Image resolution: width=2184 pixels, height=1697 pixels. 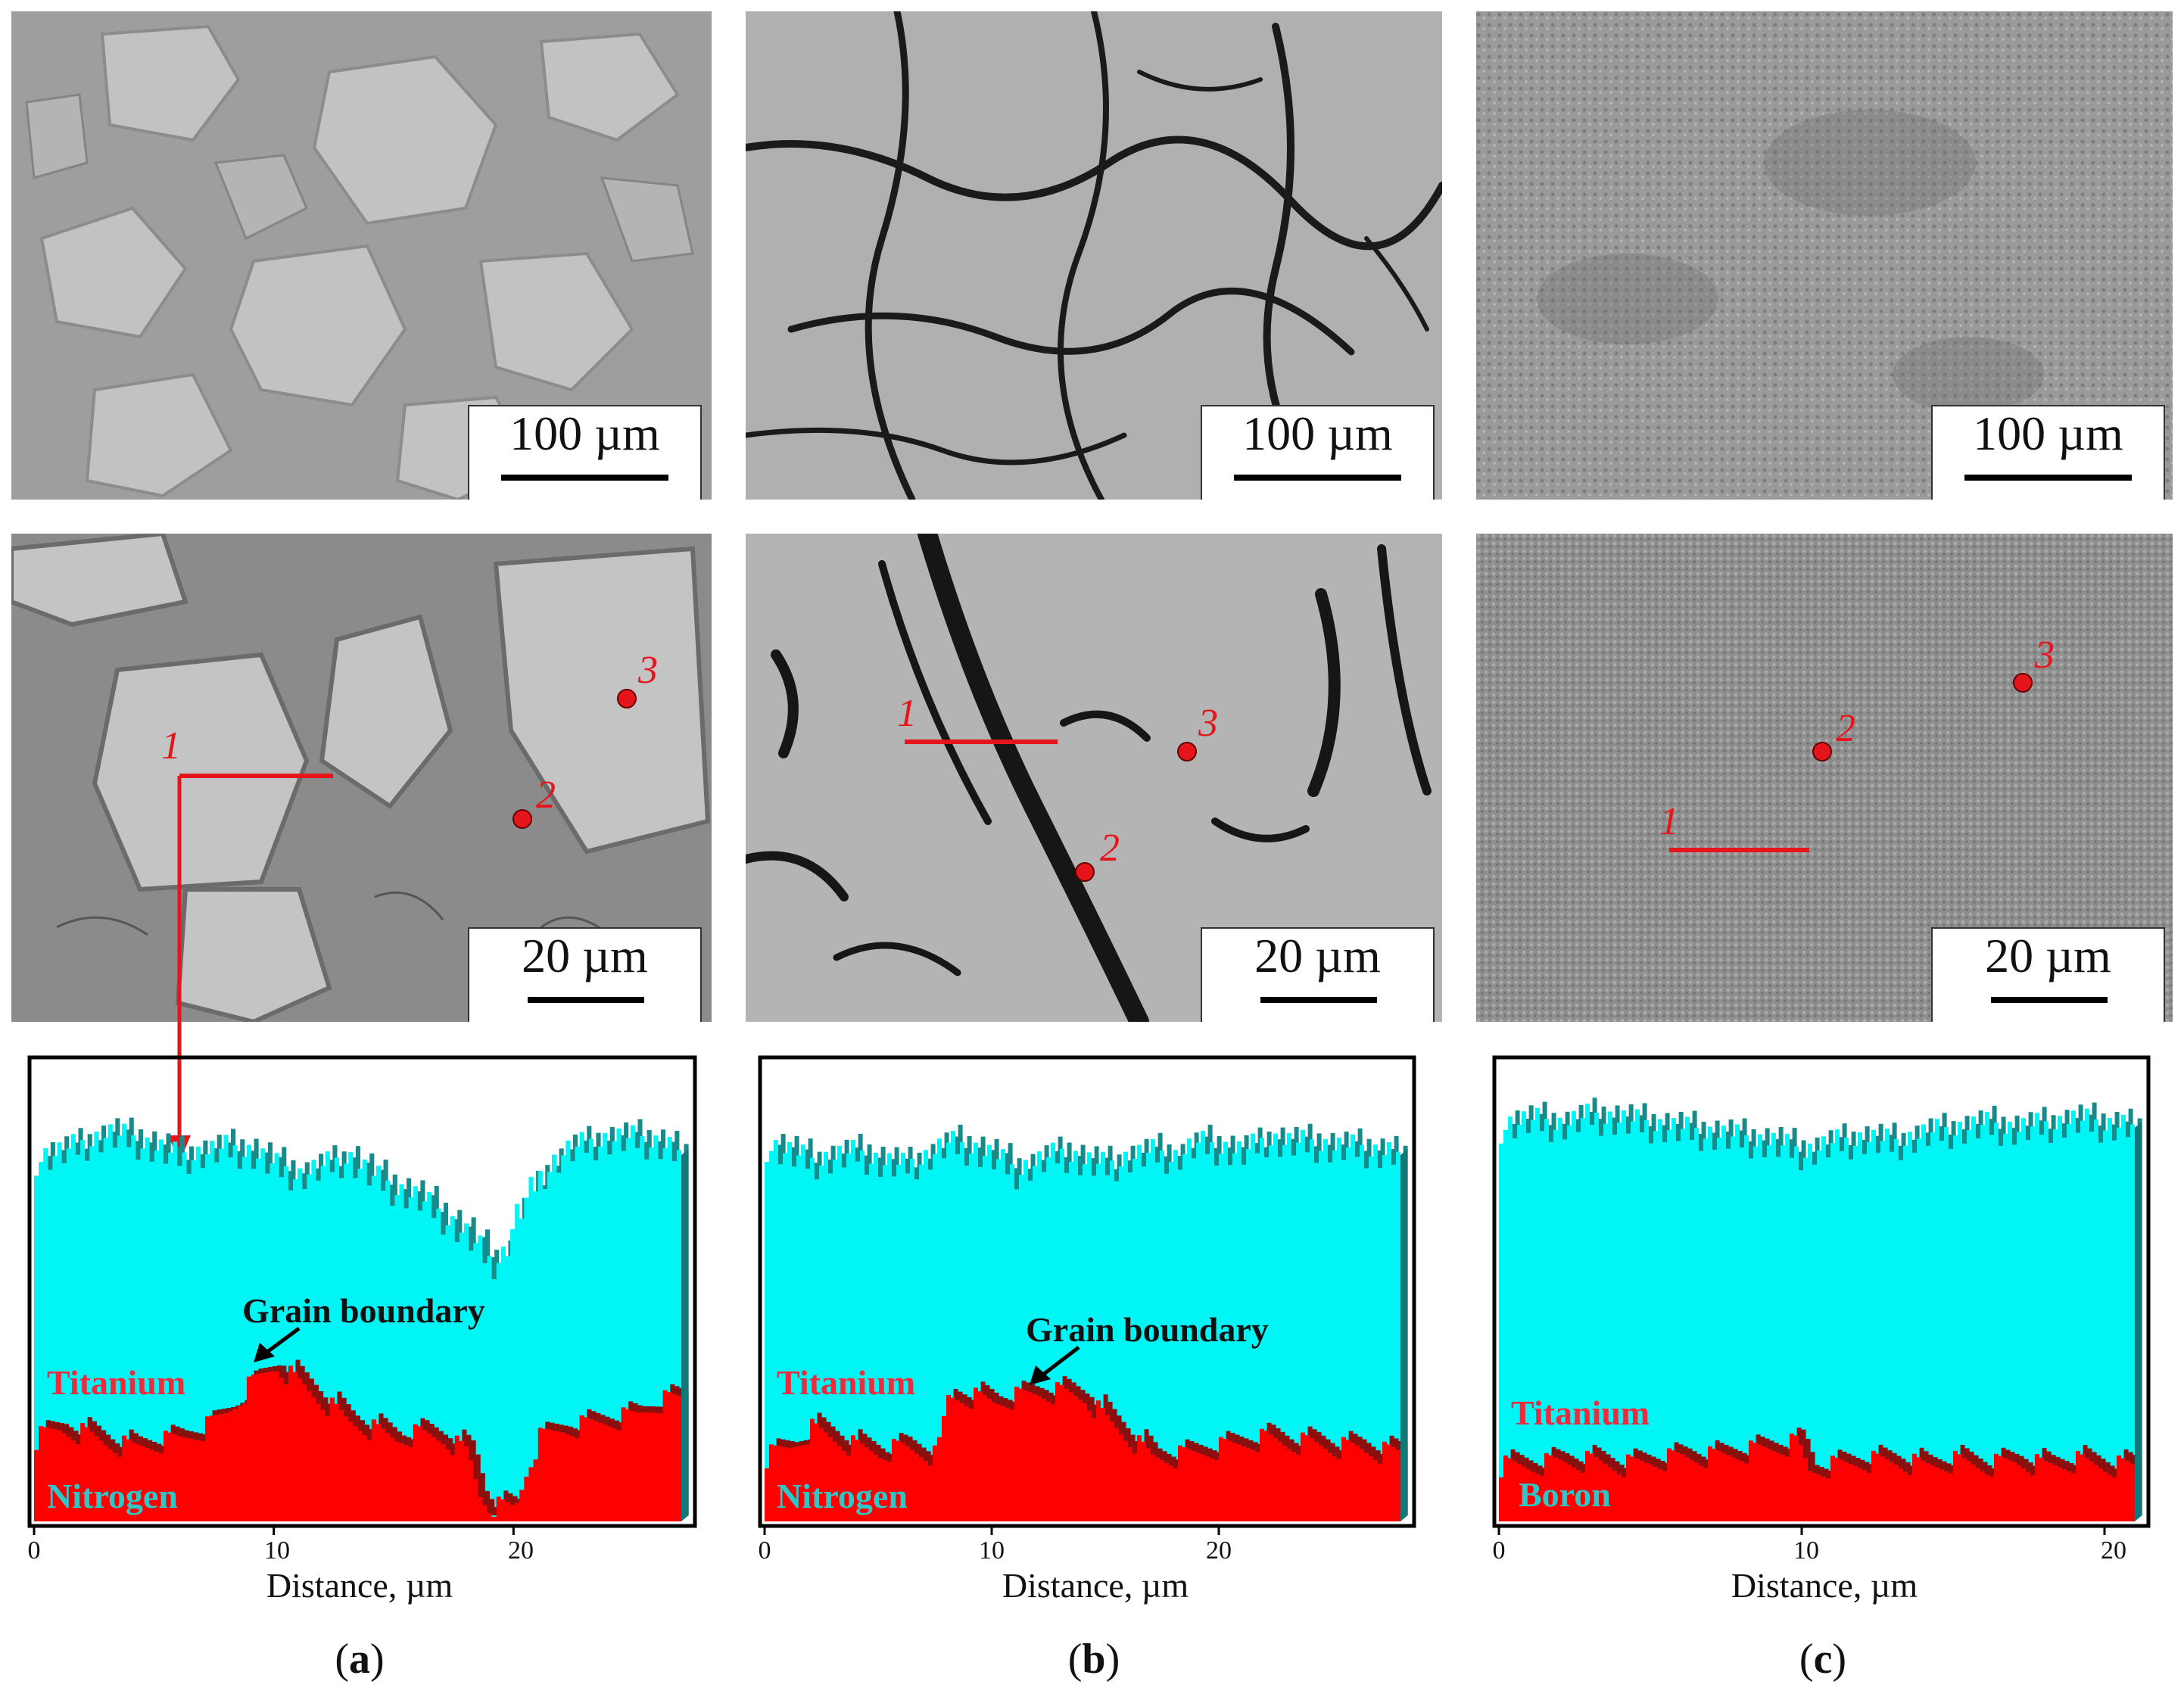 I want to click on linescan-c: Titanium Boron 0 10 20 Distance, µm, so click(x=1826, y=1347).